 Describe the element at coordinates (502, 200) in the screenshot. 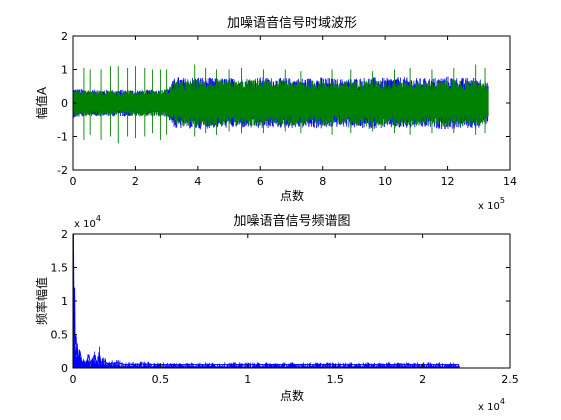

I see `time-domain-x-multiplier-exp: 5` at that location.